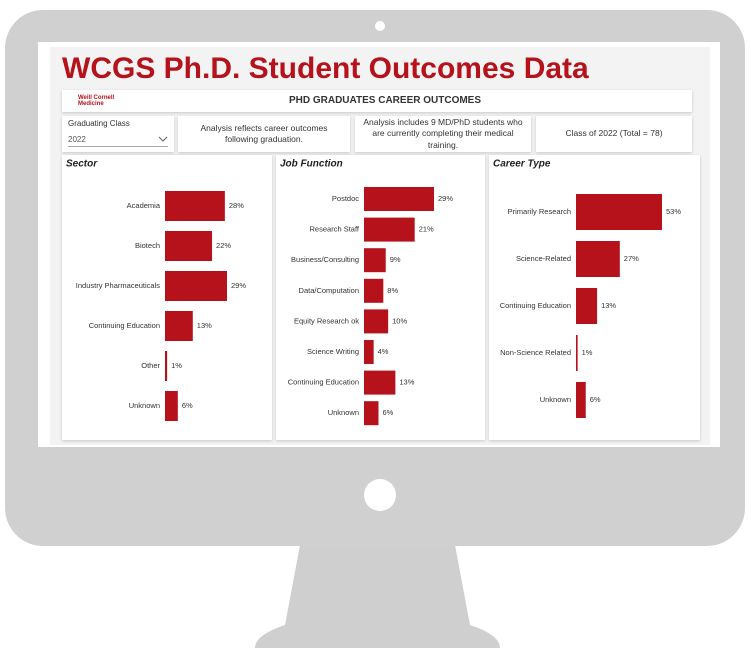 The image size is (751, 648). Describe the element at coordinates (96, 101) in the screenshot. I see `logo: Weill Cornell Medicine` at that location.